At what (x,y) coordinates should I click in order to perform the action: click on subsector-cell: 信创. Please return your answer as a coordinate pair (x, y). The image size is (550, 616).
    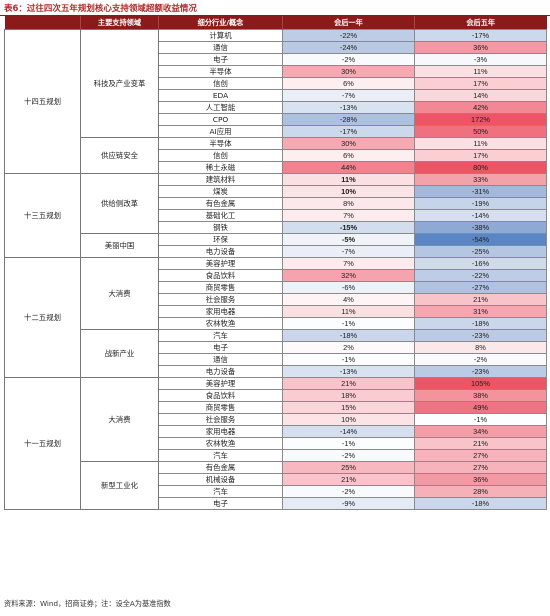
    Looking at the image, I should click on (220, 83).